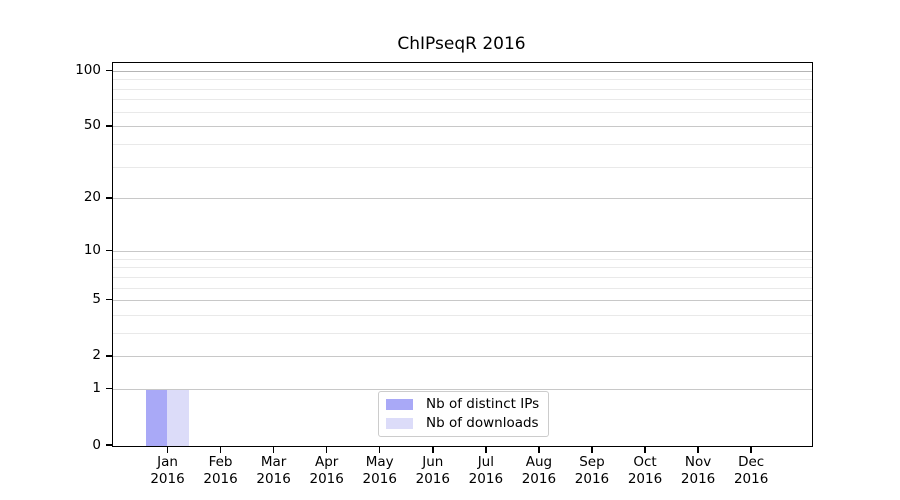 The width and height of the screenshot is (900, 500). What do you see at coordinates (399, 404) in the screenshot?
I see `legend-swatch-distinct-ips` at bounding box center [399, 404].